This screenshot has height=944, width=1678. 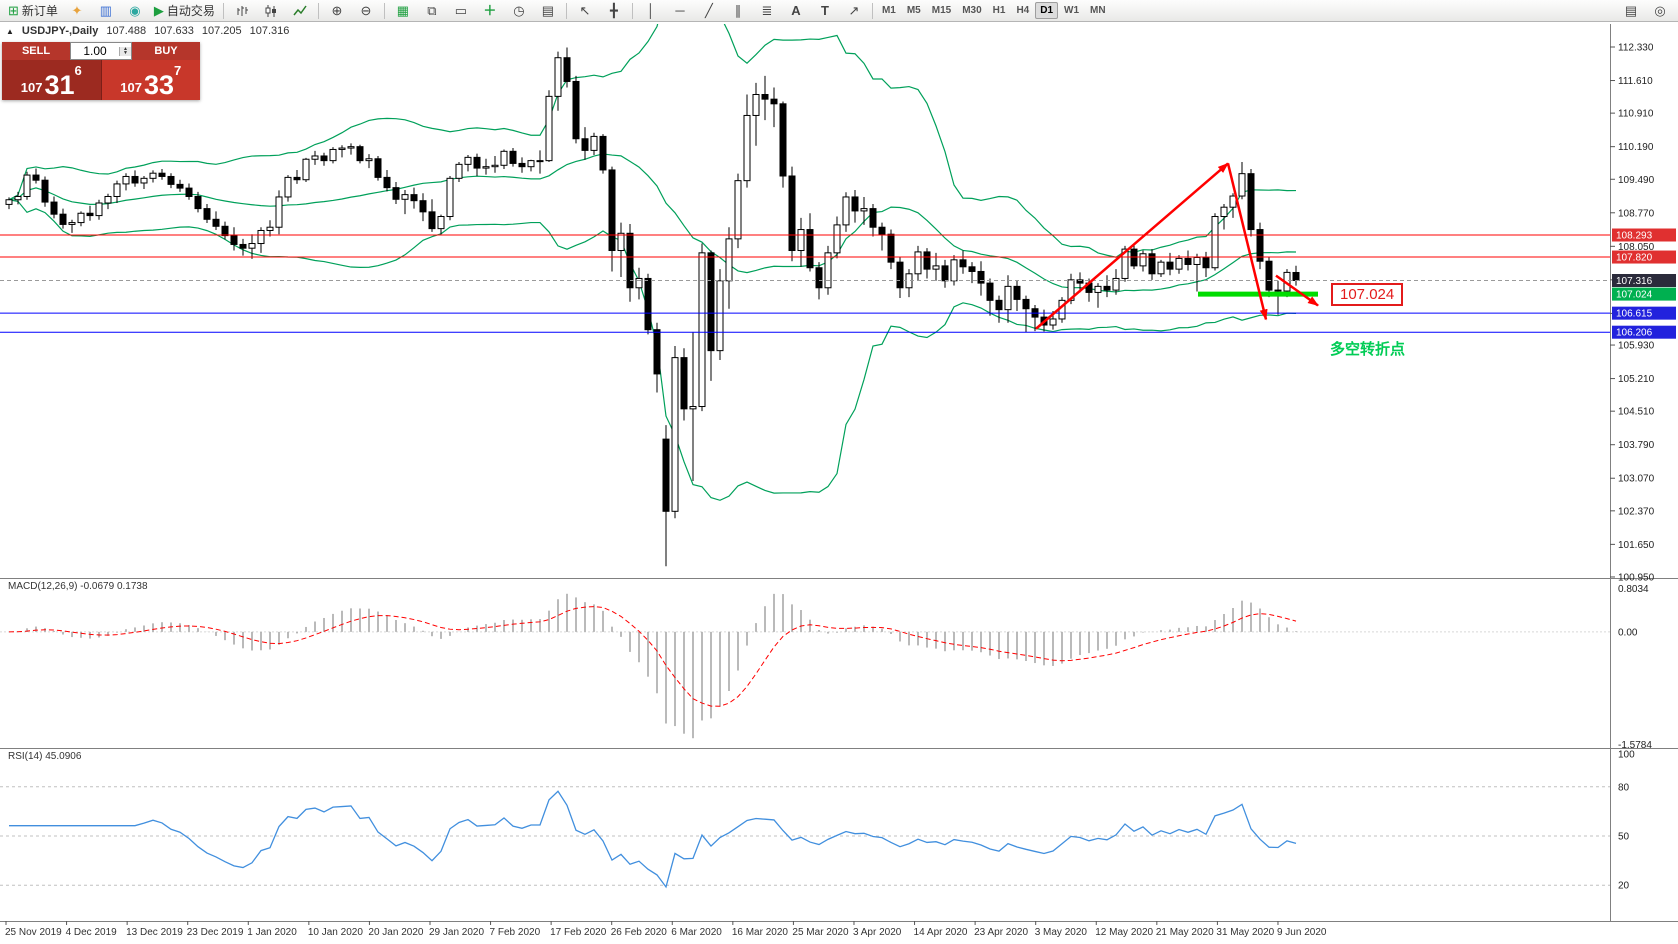 I want to click on autotrading-button: ▶ 自动交易, so click(x=184, y=10).